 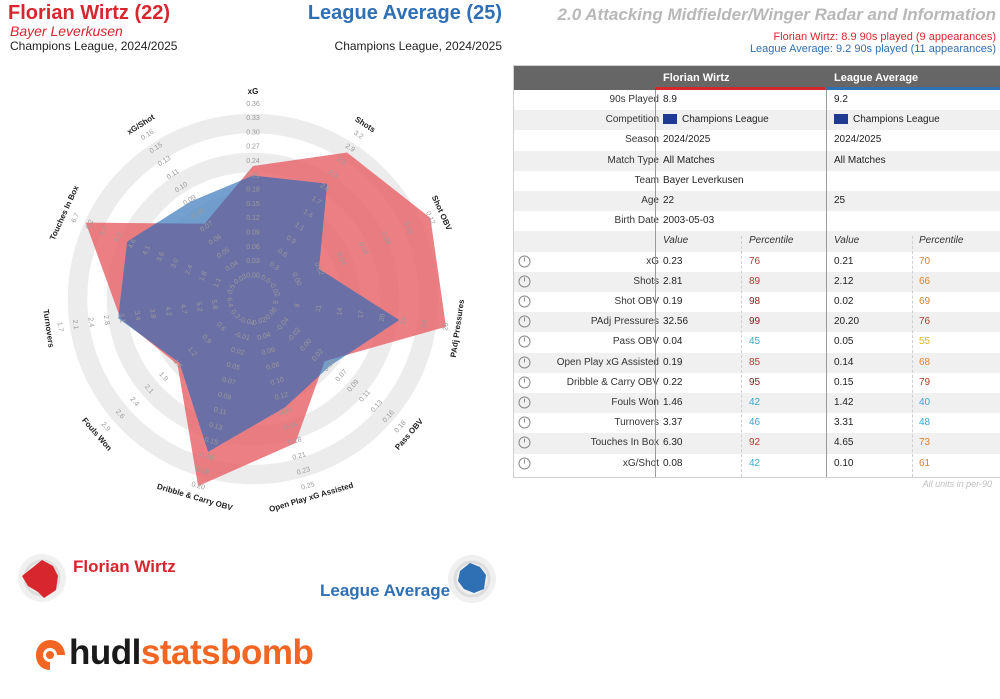 I want to click on radar-tick-label: 6.4, so click(x=229, y=302).